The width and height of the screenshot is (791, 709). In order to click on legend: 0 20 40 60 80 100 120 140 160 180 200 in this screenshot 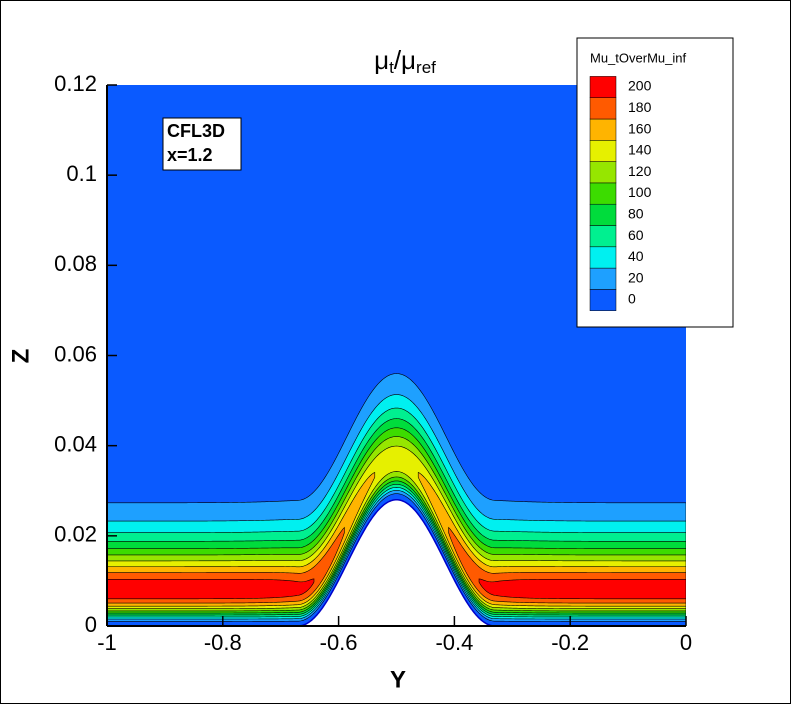, I will do `click(620, 193)`.